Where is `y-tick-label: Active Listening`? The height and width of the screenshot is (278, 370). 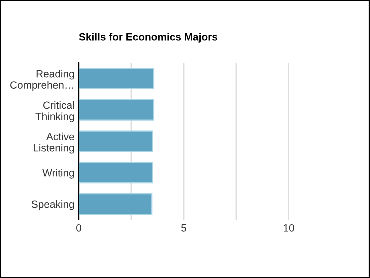 y-tick-label: Active Listening is located at coordinates (54, 143).